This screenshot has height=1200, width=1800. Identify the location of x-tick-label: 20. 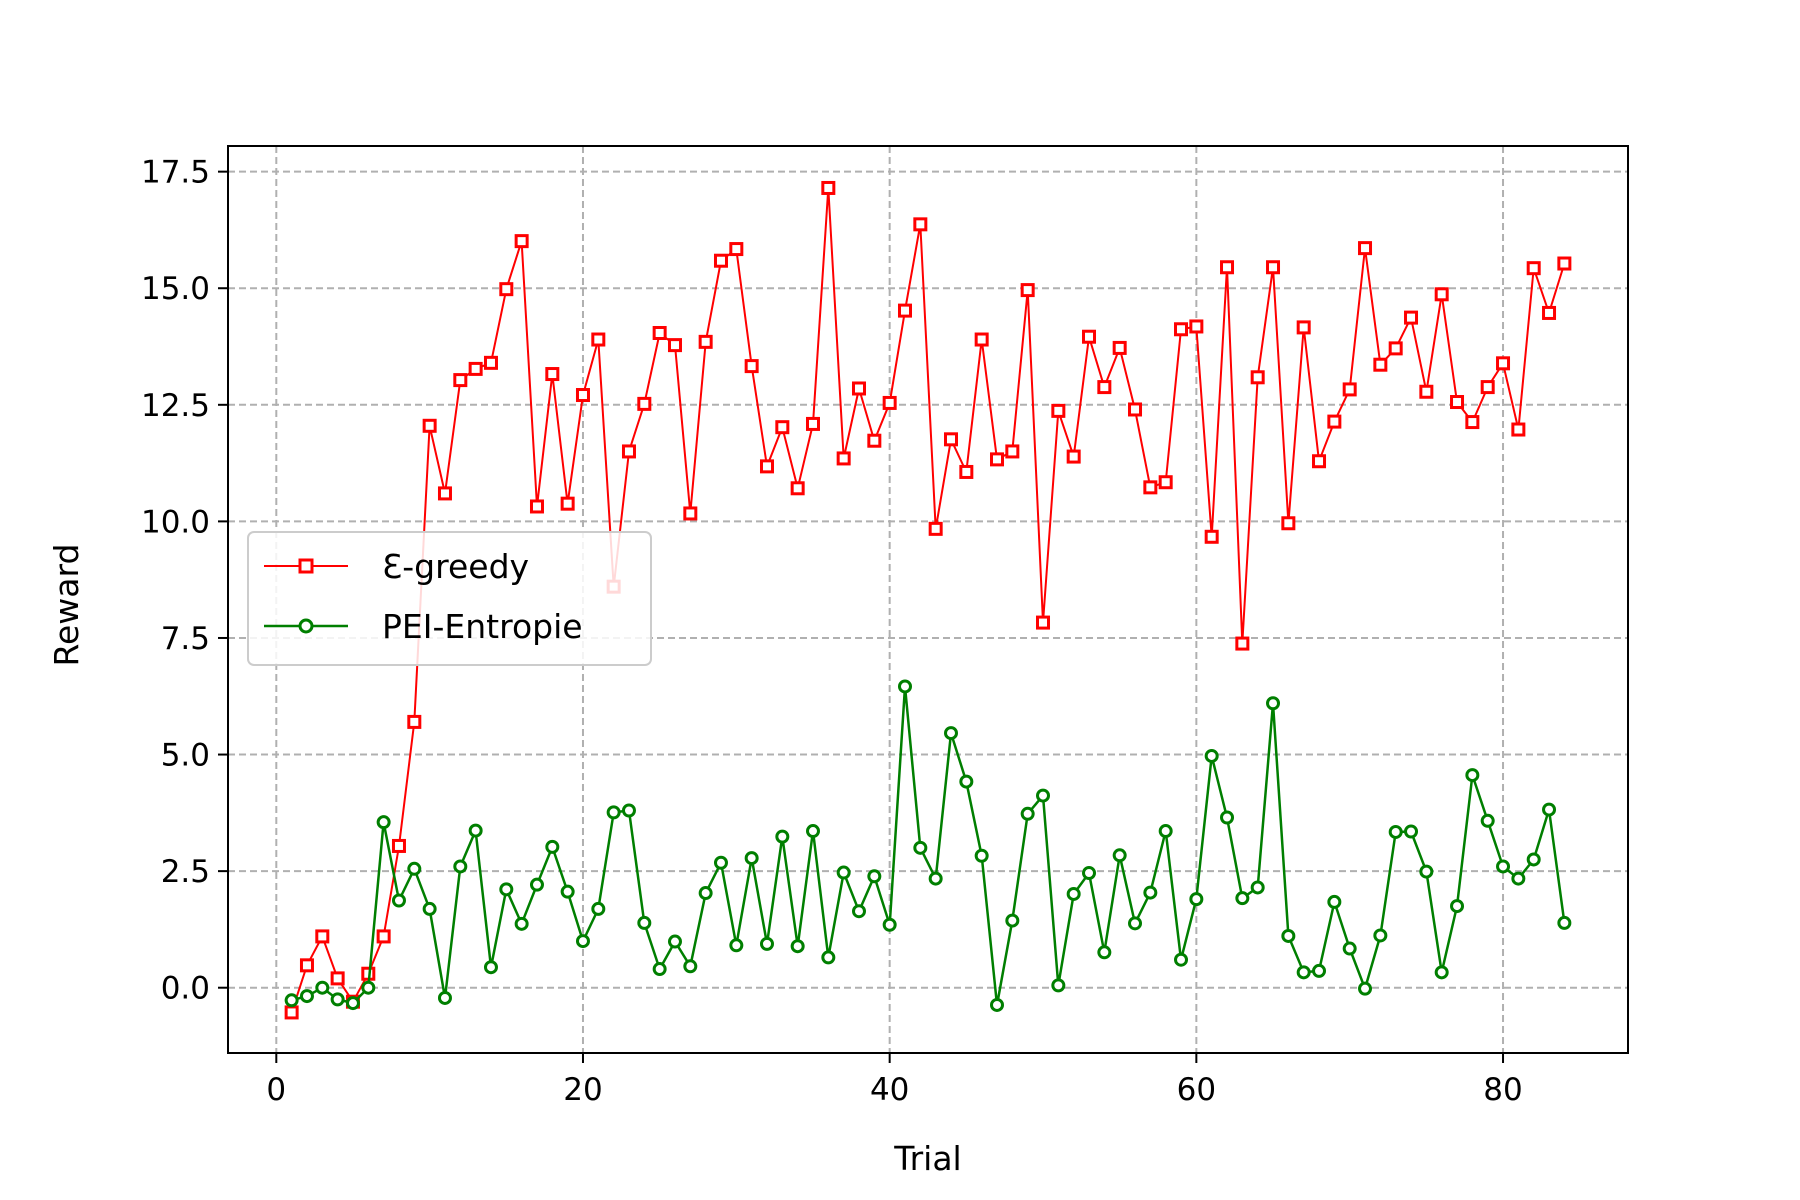
(582, 1090).